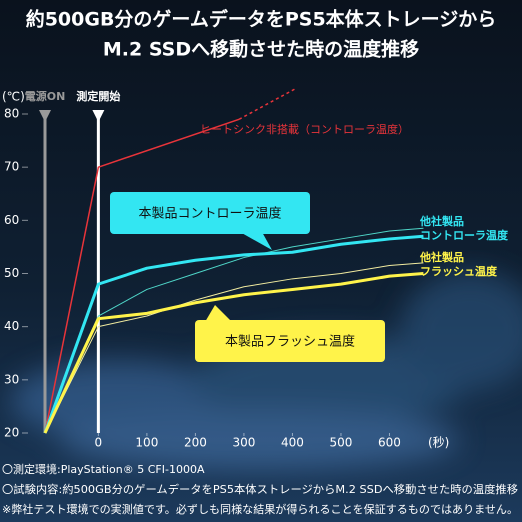 Image resolution: width=522 pixels, height=522 pixels. I want to click on x-tick-label: 100, so click(146, 443).